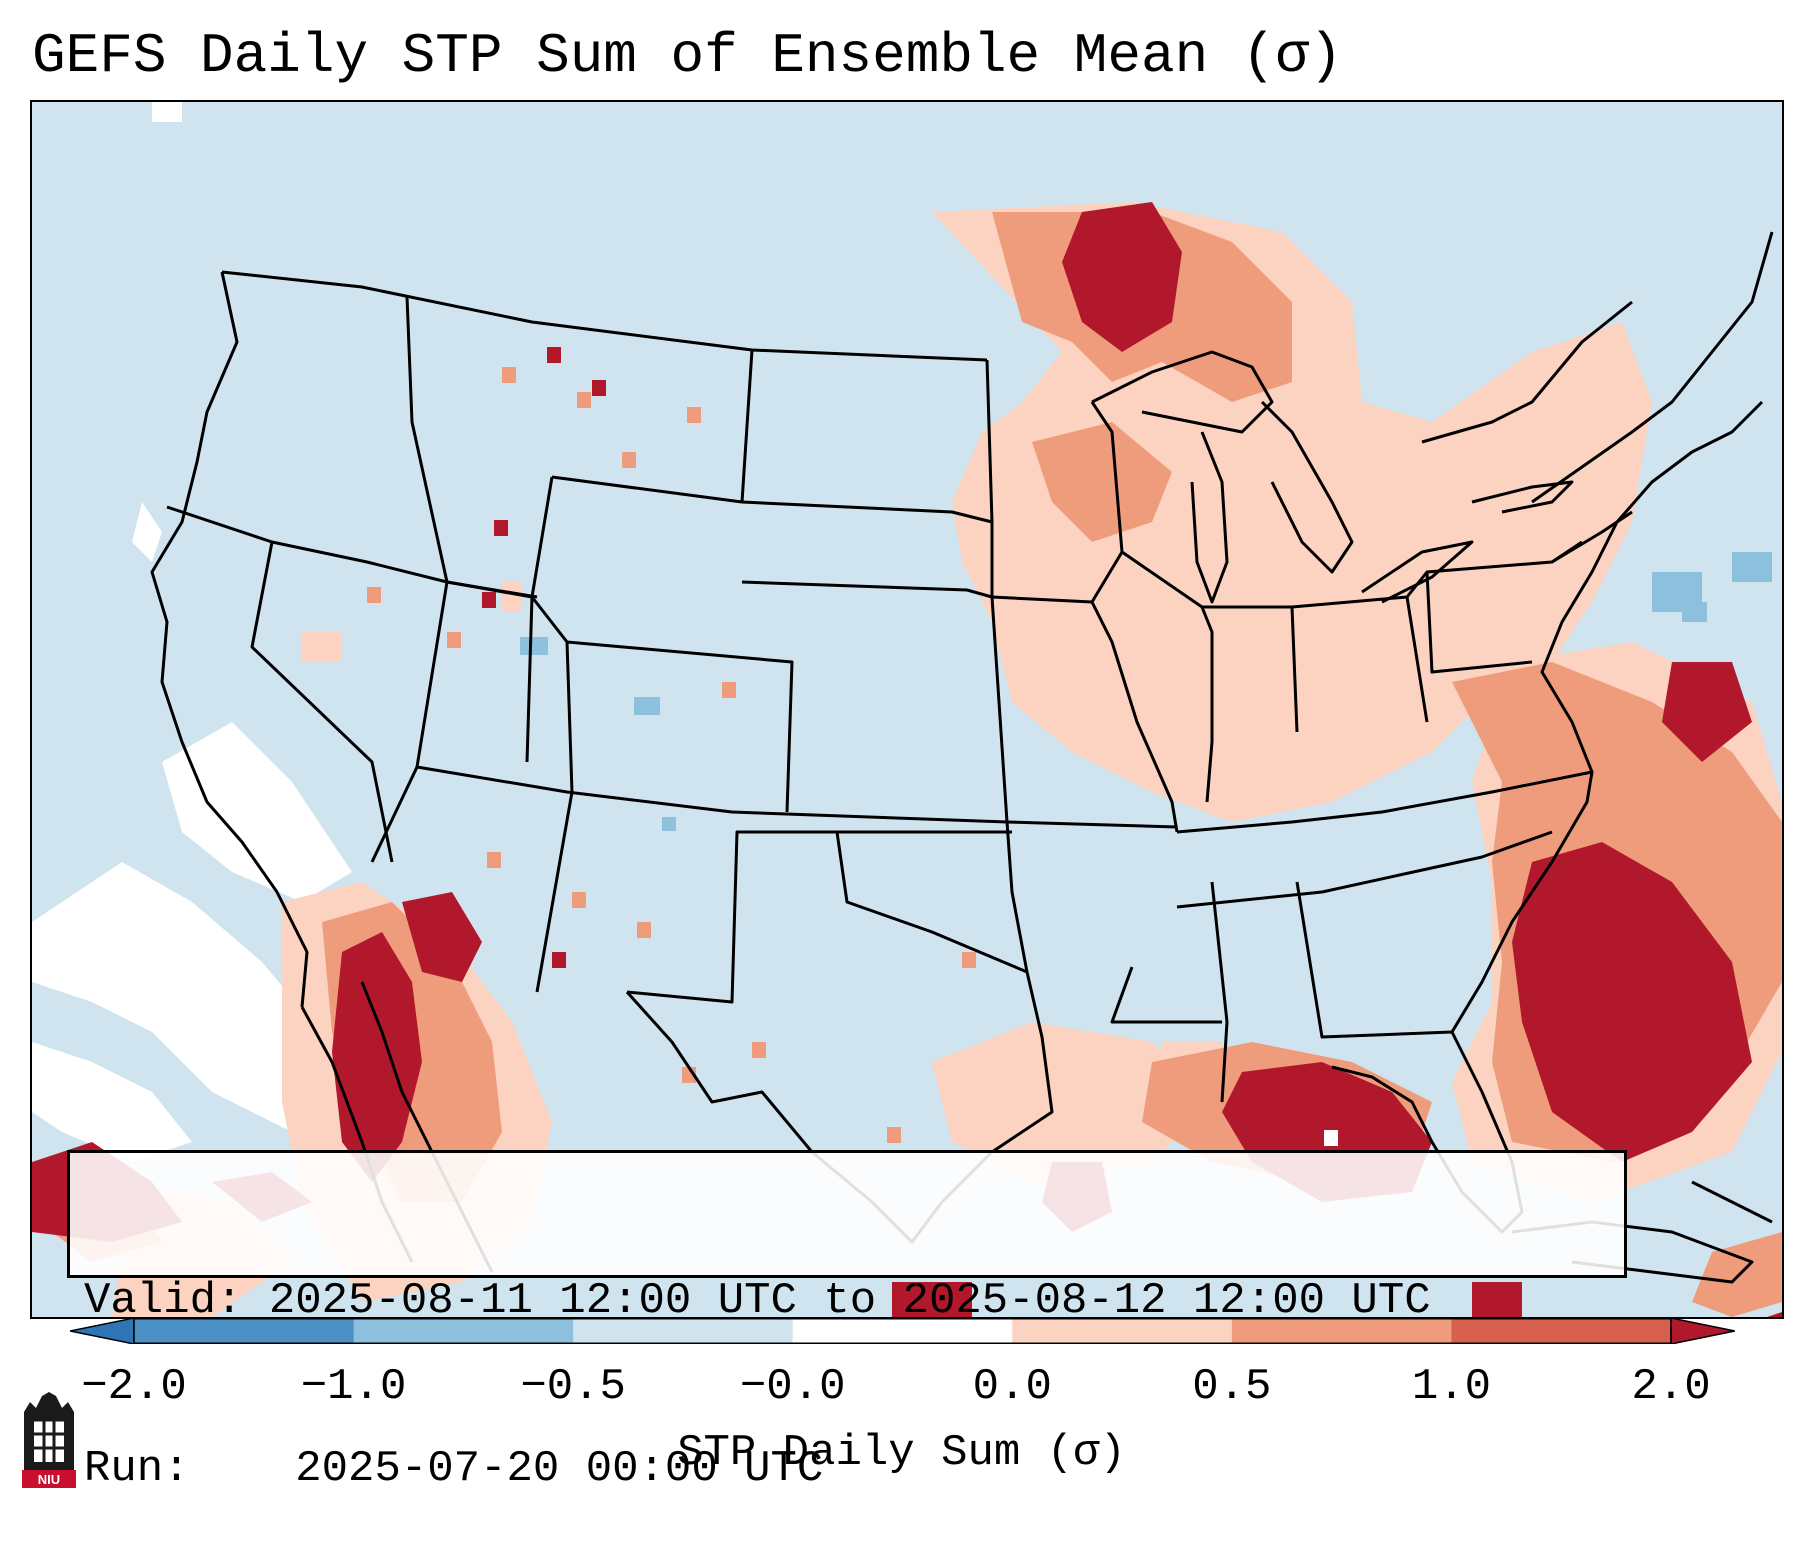 The width and height of the screenshot is (1803, 1553). Describe the element at coordinates (1146, 691) in the screenshot. I see `cold-negative-speckles` at that location.